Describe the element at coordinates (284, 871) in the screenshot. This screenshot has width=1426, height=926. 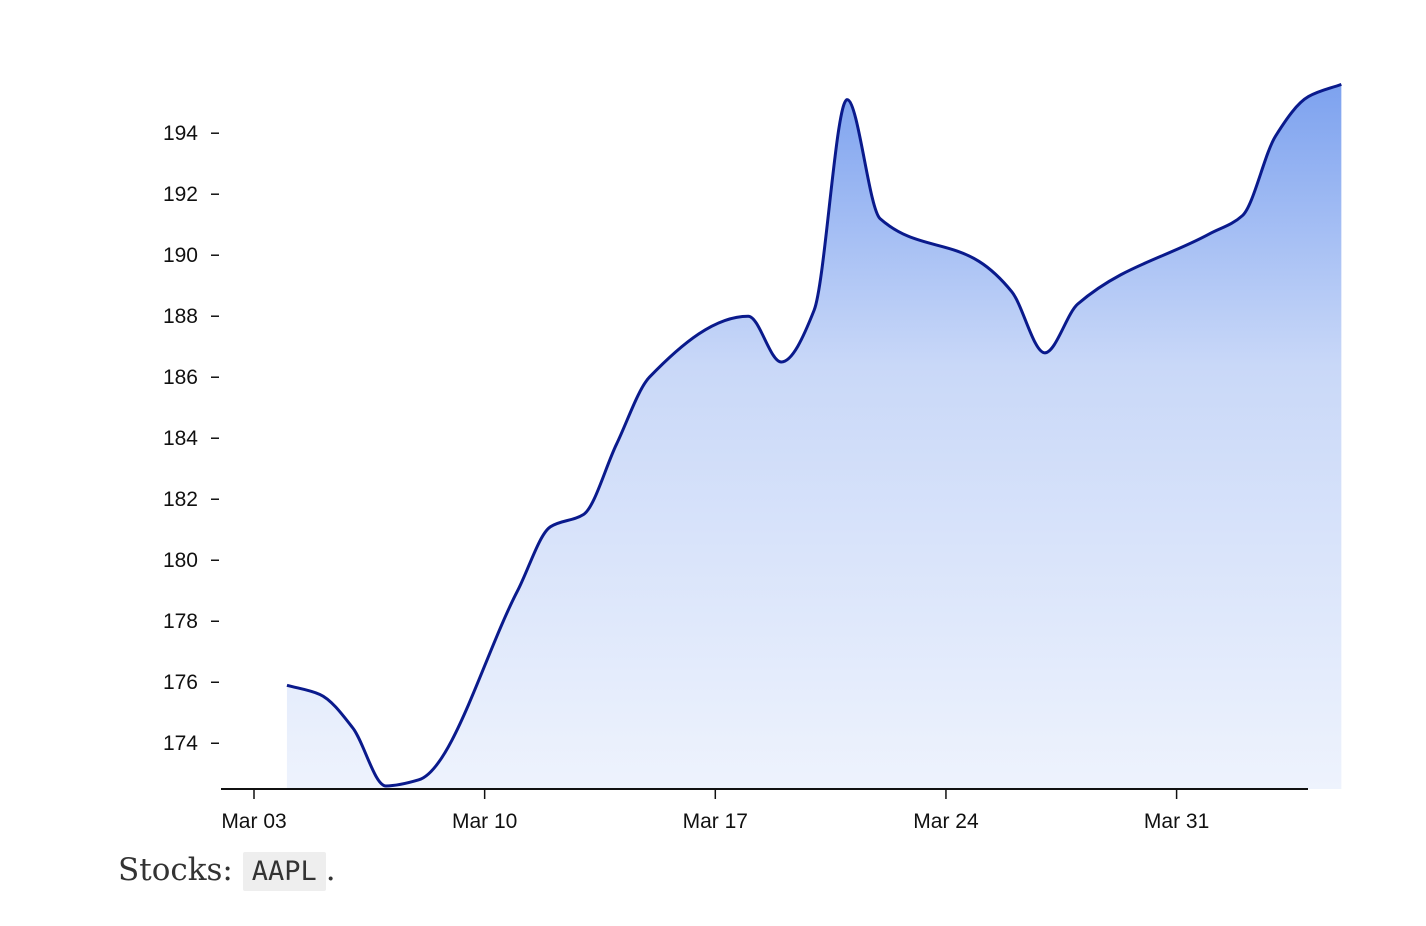
I see `ticker-code: AAPL` at that location.